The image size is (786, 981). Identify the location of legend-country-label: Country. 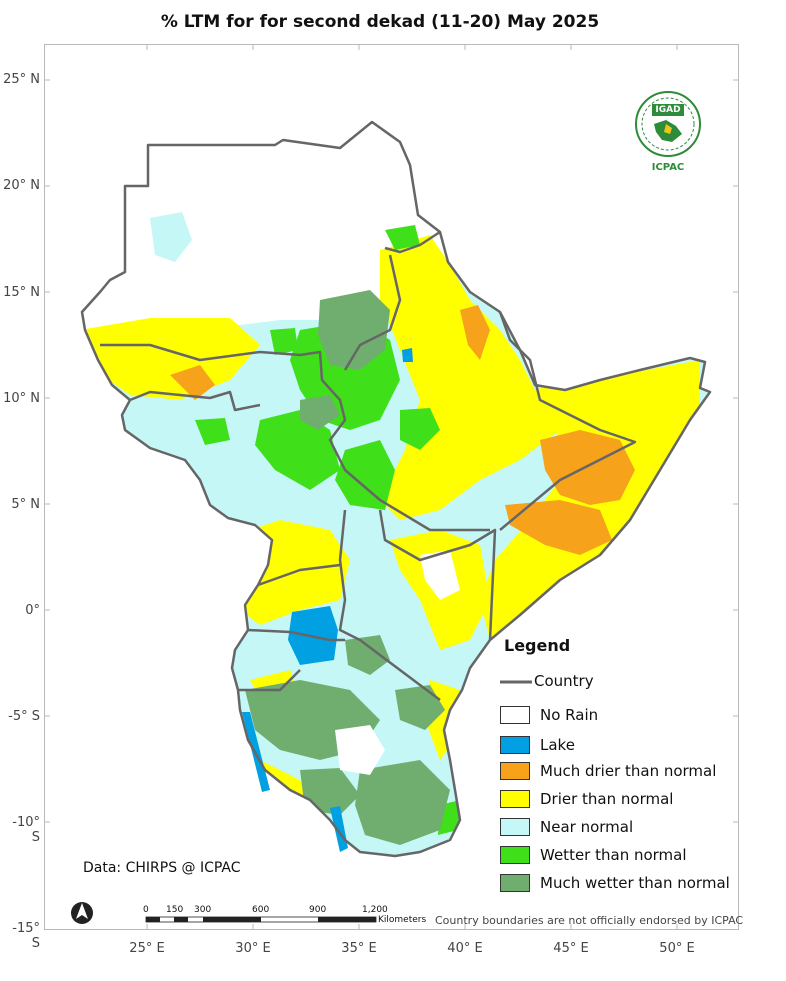
(564, 681).